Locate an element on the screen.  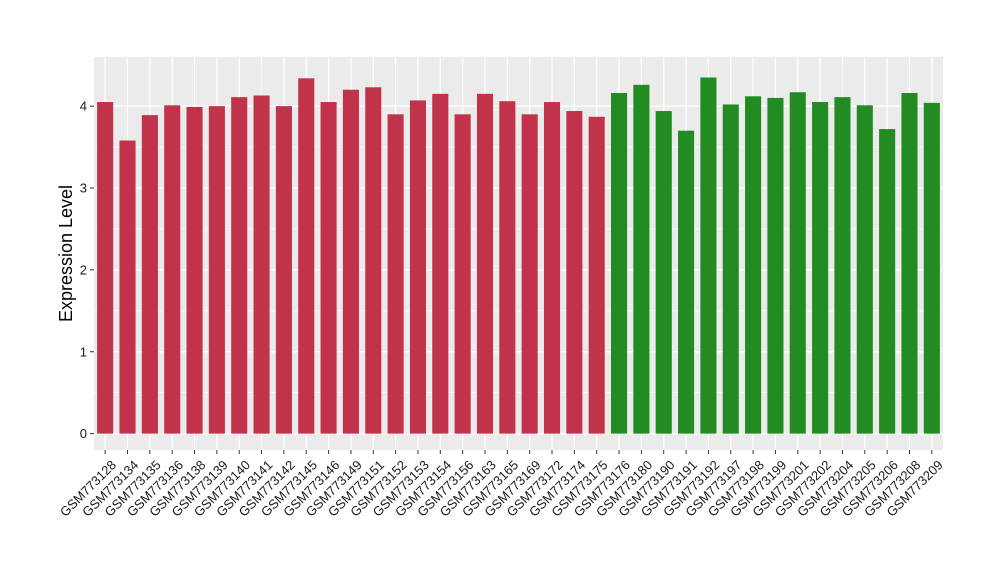
y-tick-label: 0 is located at coordinates (83, 433).